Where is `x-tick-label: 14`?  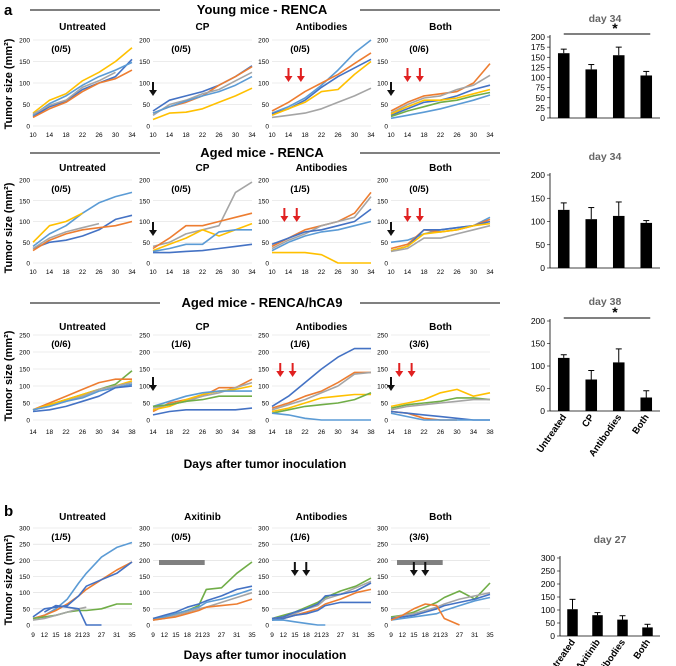 x-tick-label: 14 is located at coordinates (170, 272).